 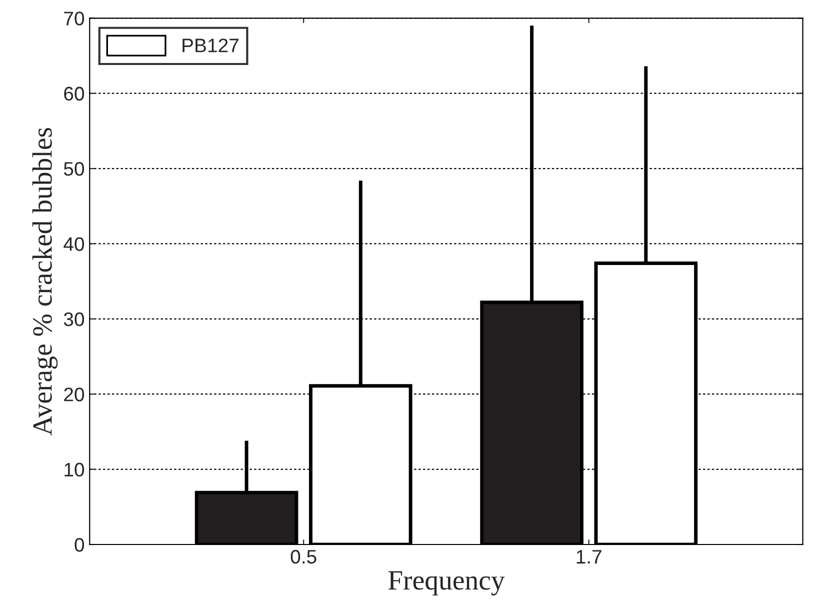 What do you see at coordinates (74, 319) in the screenshot?
I see `y-tick-label: 30` at bounding box center [74, 319].